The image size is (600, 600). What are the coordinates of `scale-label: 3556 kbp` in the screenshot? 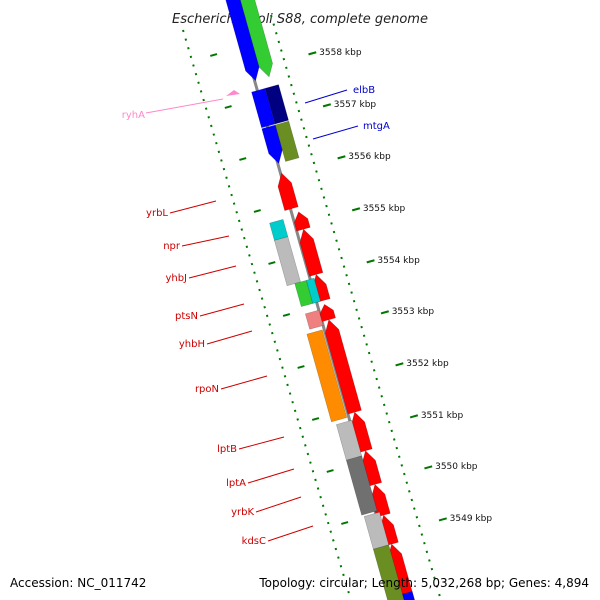 It's located at (369, 157).